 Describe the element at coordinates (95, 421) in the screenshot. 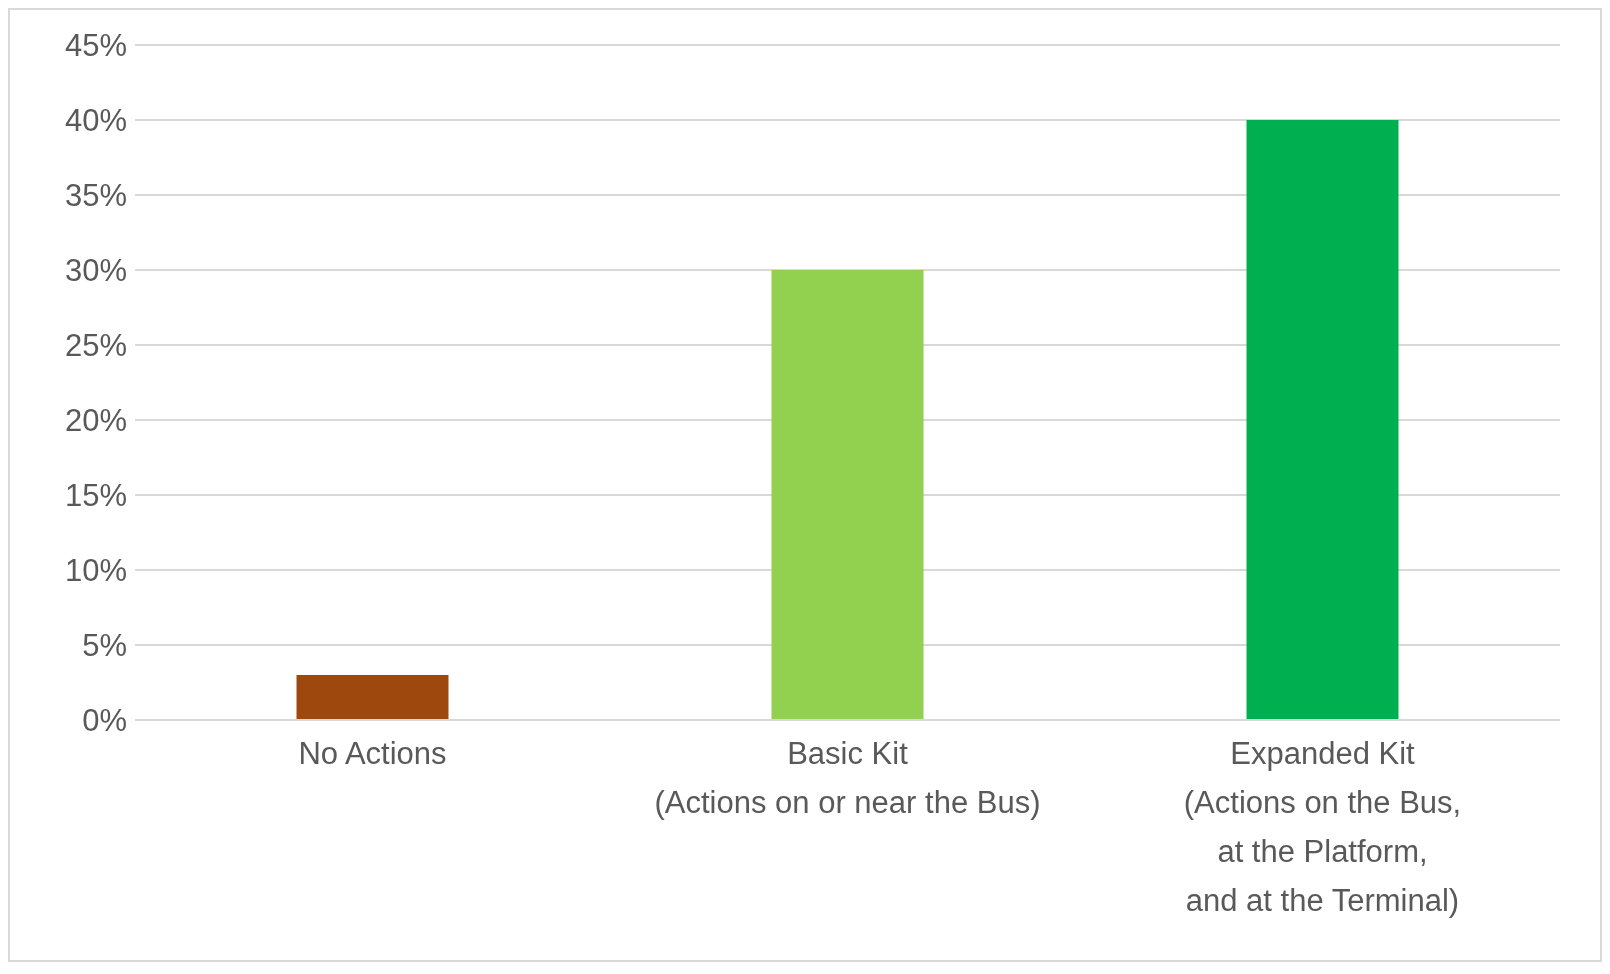

I see `y-tick-label: 20%` at that location.